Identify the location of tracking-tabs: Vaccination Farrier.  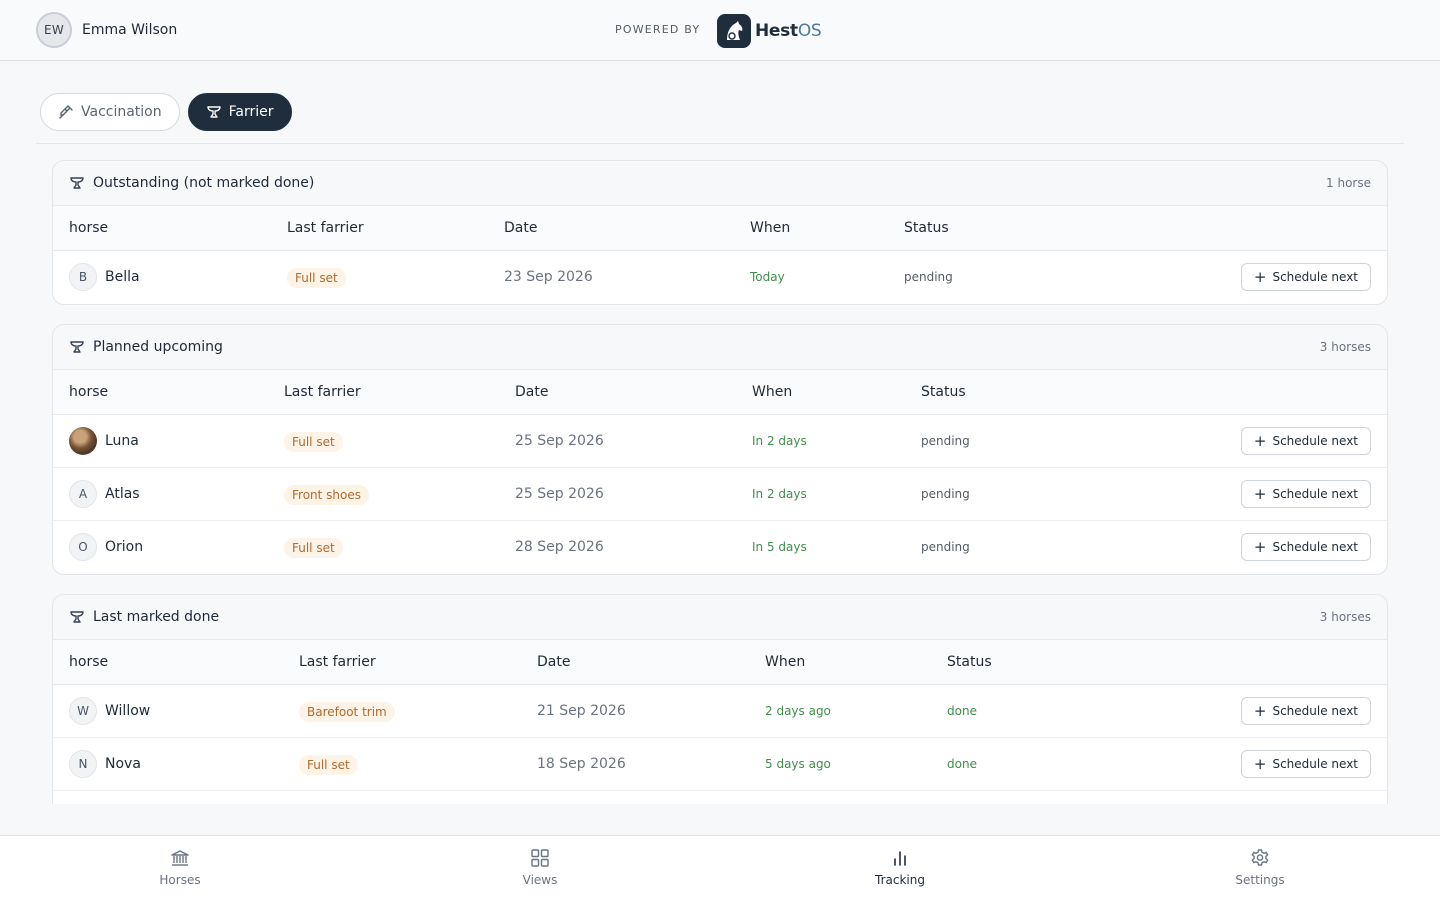
(166, 112).